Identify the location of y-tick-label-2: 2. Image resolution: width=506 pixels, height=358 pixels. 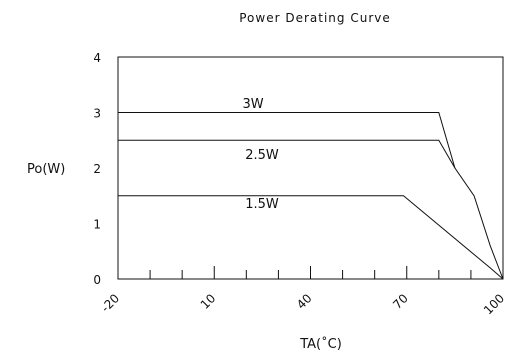
(97, 169).